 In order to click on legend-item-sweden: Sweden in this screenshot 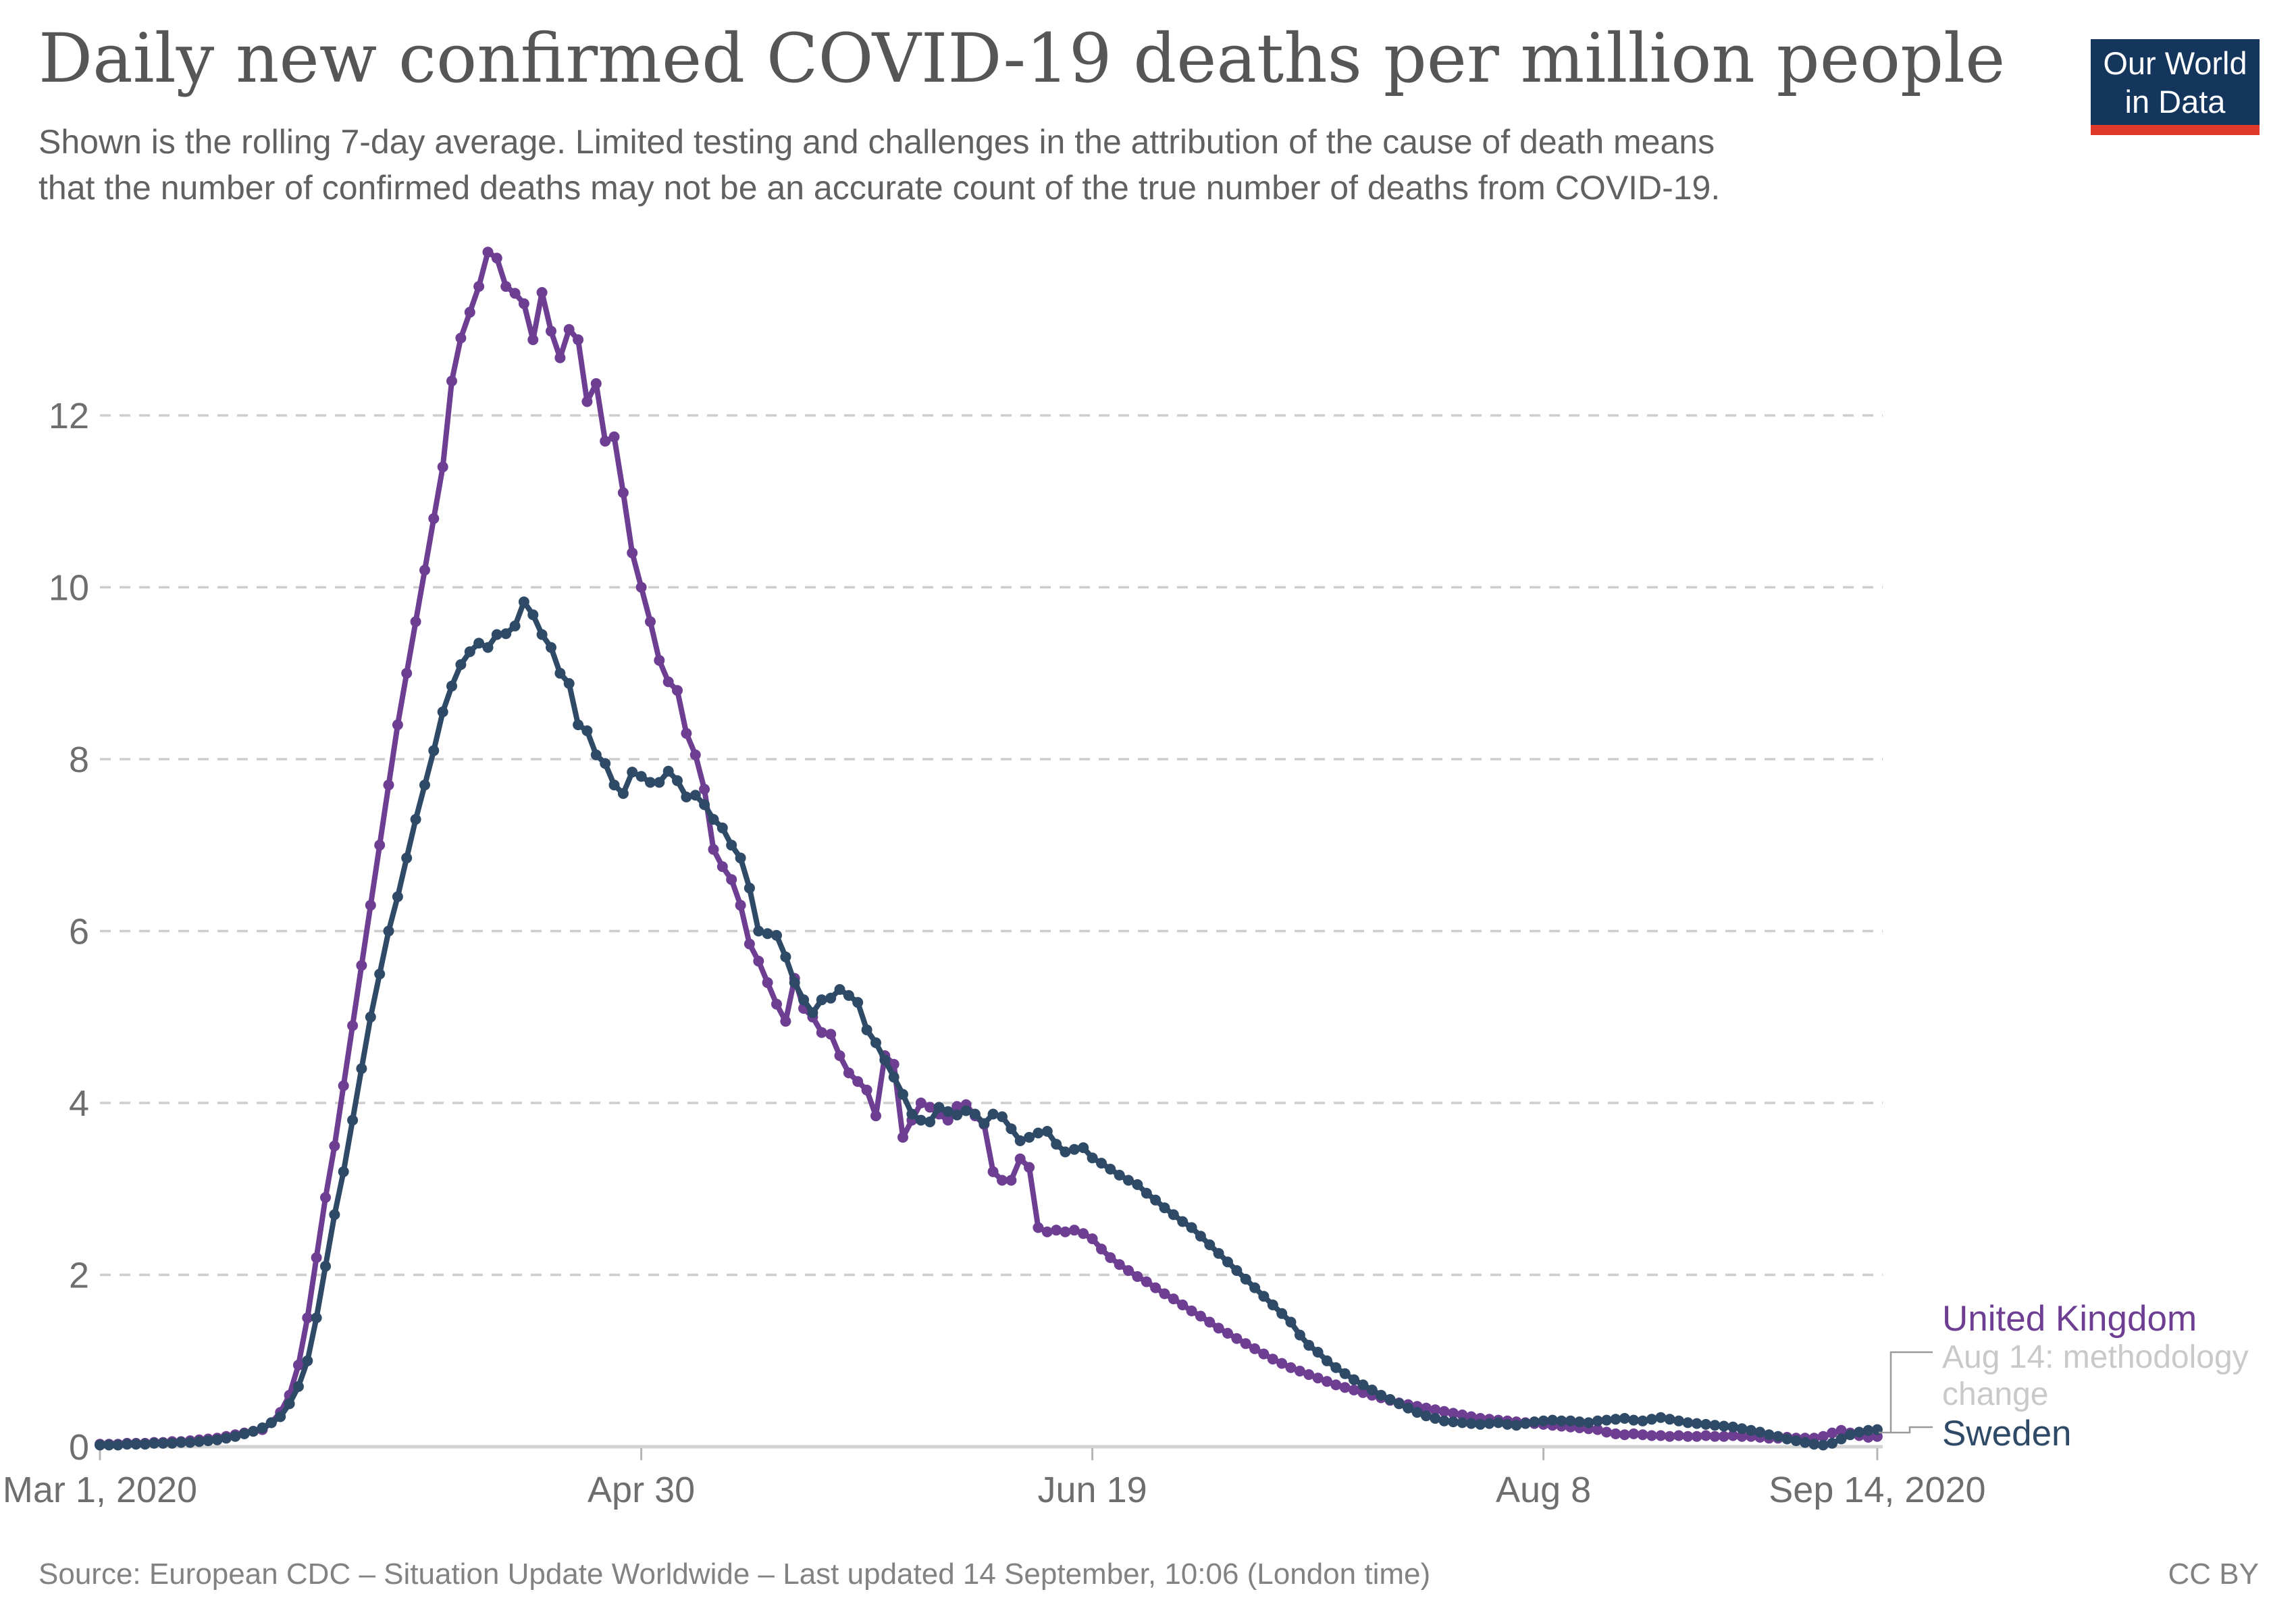, I will do `click(2007, 1433)`.